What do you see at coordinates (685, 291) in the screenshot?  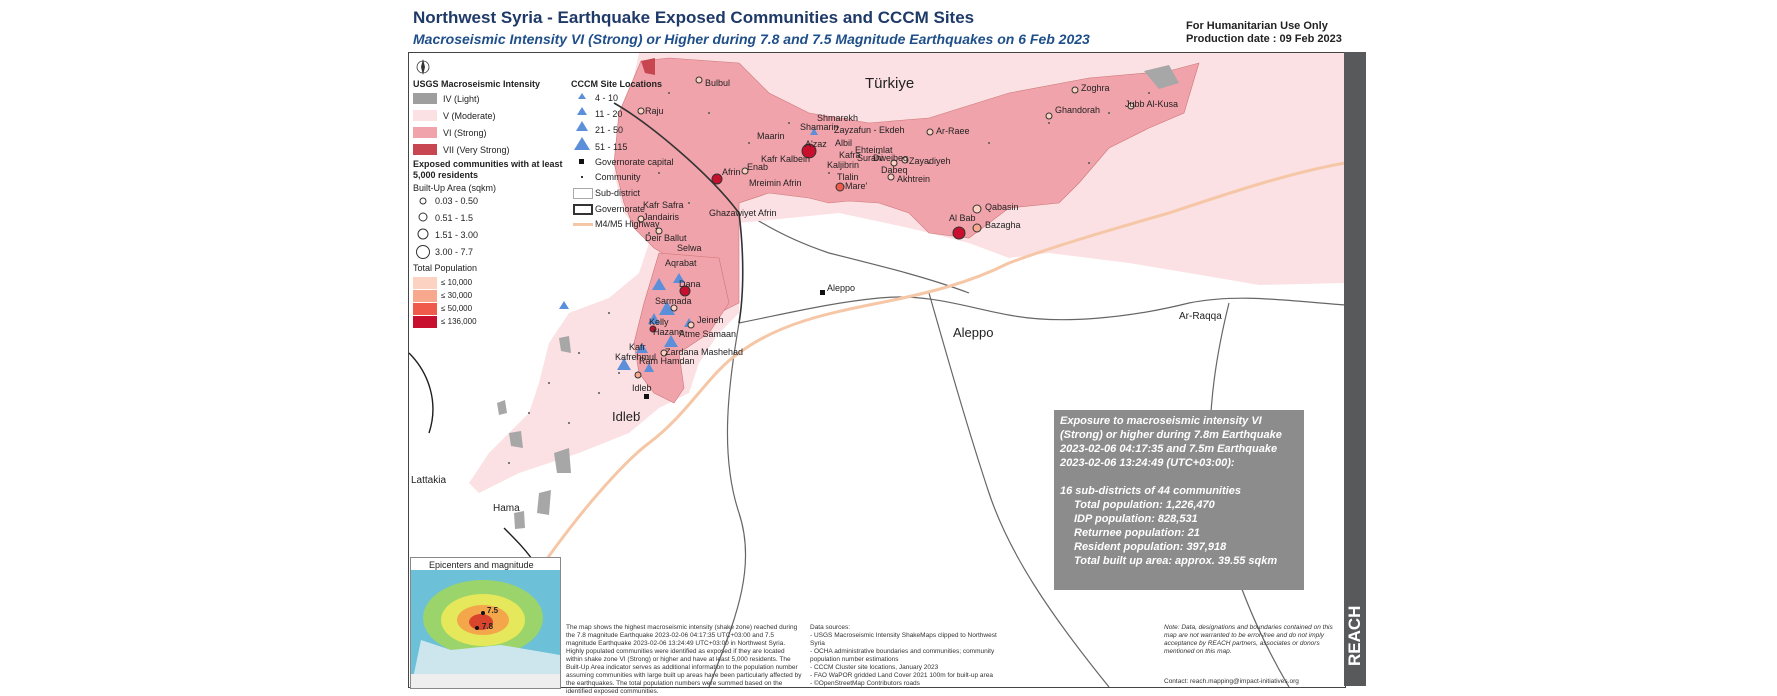 I see `community-dana` at bounding box center [685, 291].